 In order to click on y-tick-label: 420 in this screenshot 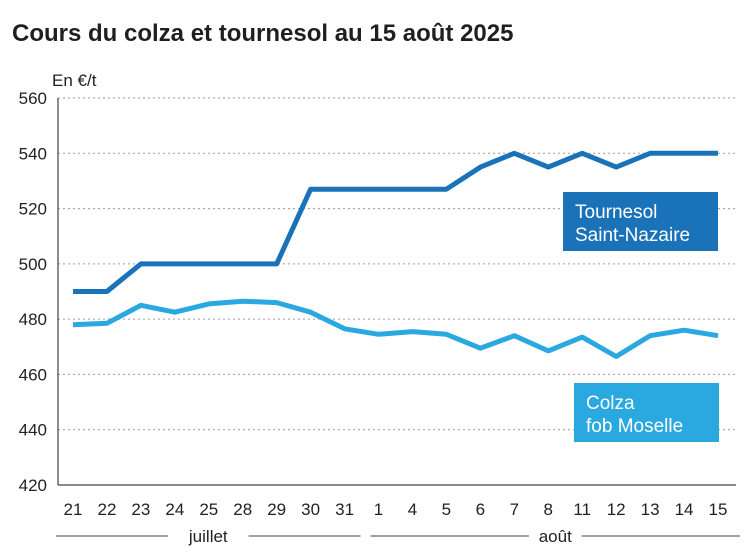, I will do `click(33, 485)`.